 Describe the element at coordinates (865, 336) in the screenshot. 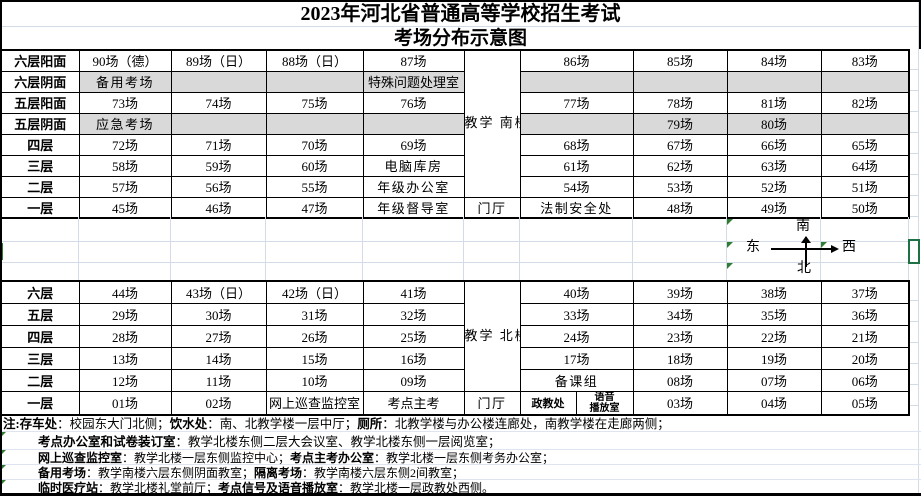

I see `exam-room-cell: 21场` at that location.